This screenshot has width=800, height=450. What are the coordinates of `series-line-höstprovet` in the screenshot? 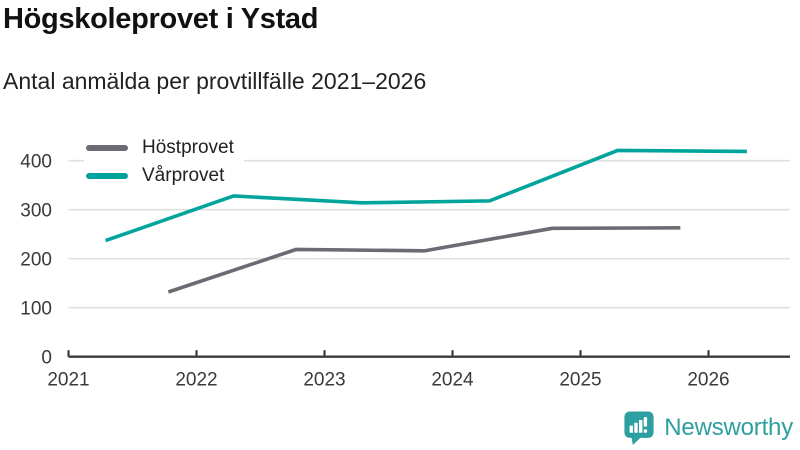 It's located at (424, 260).